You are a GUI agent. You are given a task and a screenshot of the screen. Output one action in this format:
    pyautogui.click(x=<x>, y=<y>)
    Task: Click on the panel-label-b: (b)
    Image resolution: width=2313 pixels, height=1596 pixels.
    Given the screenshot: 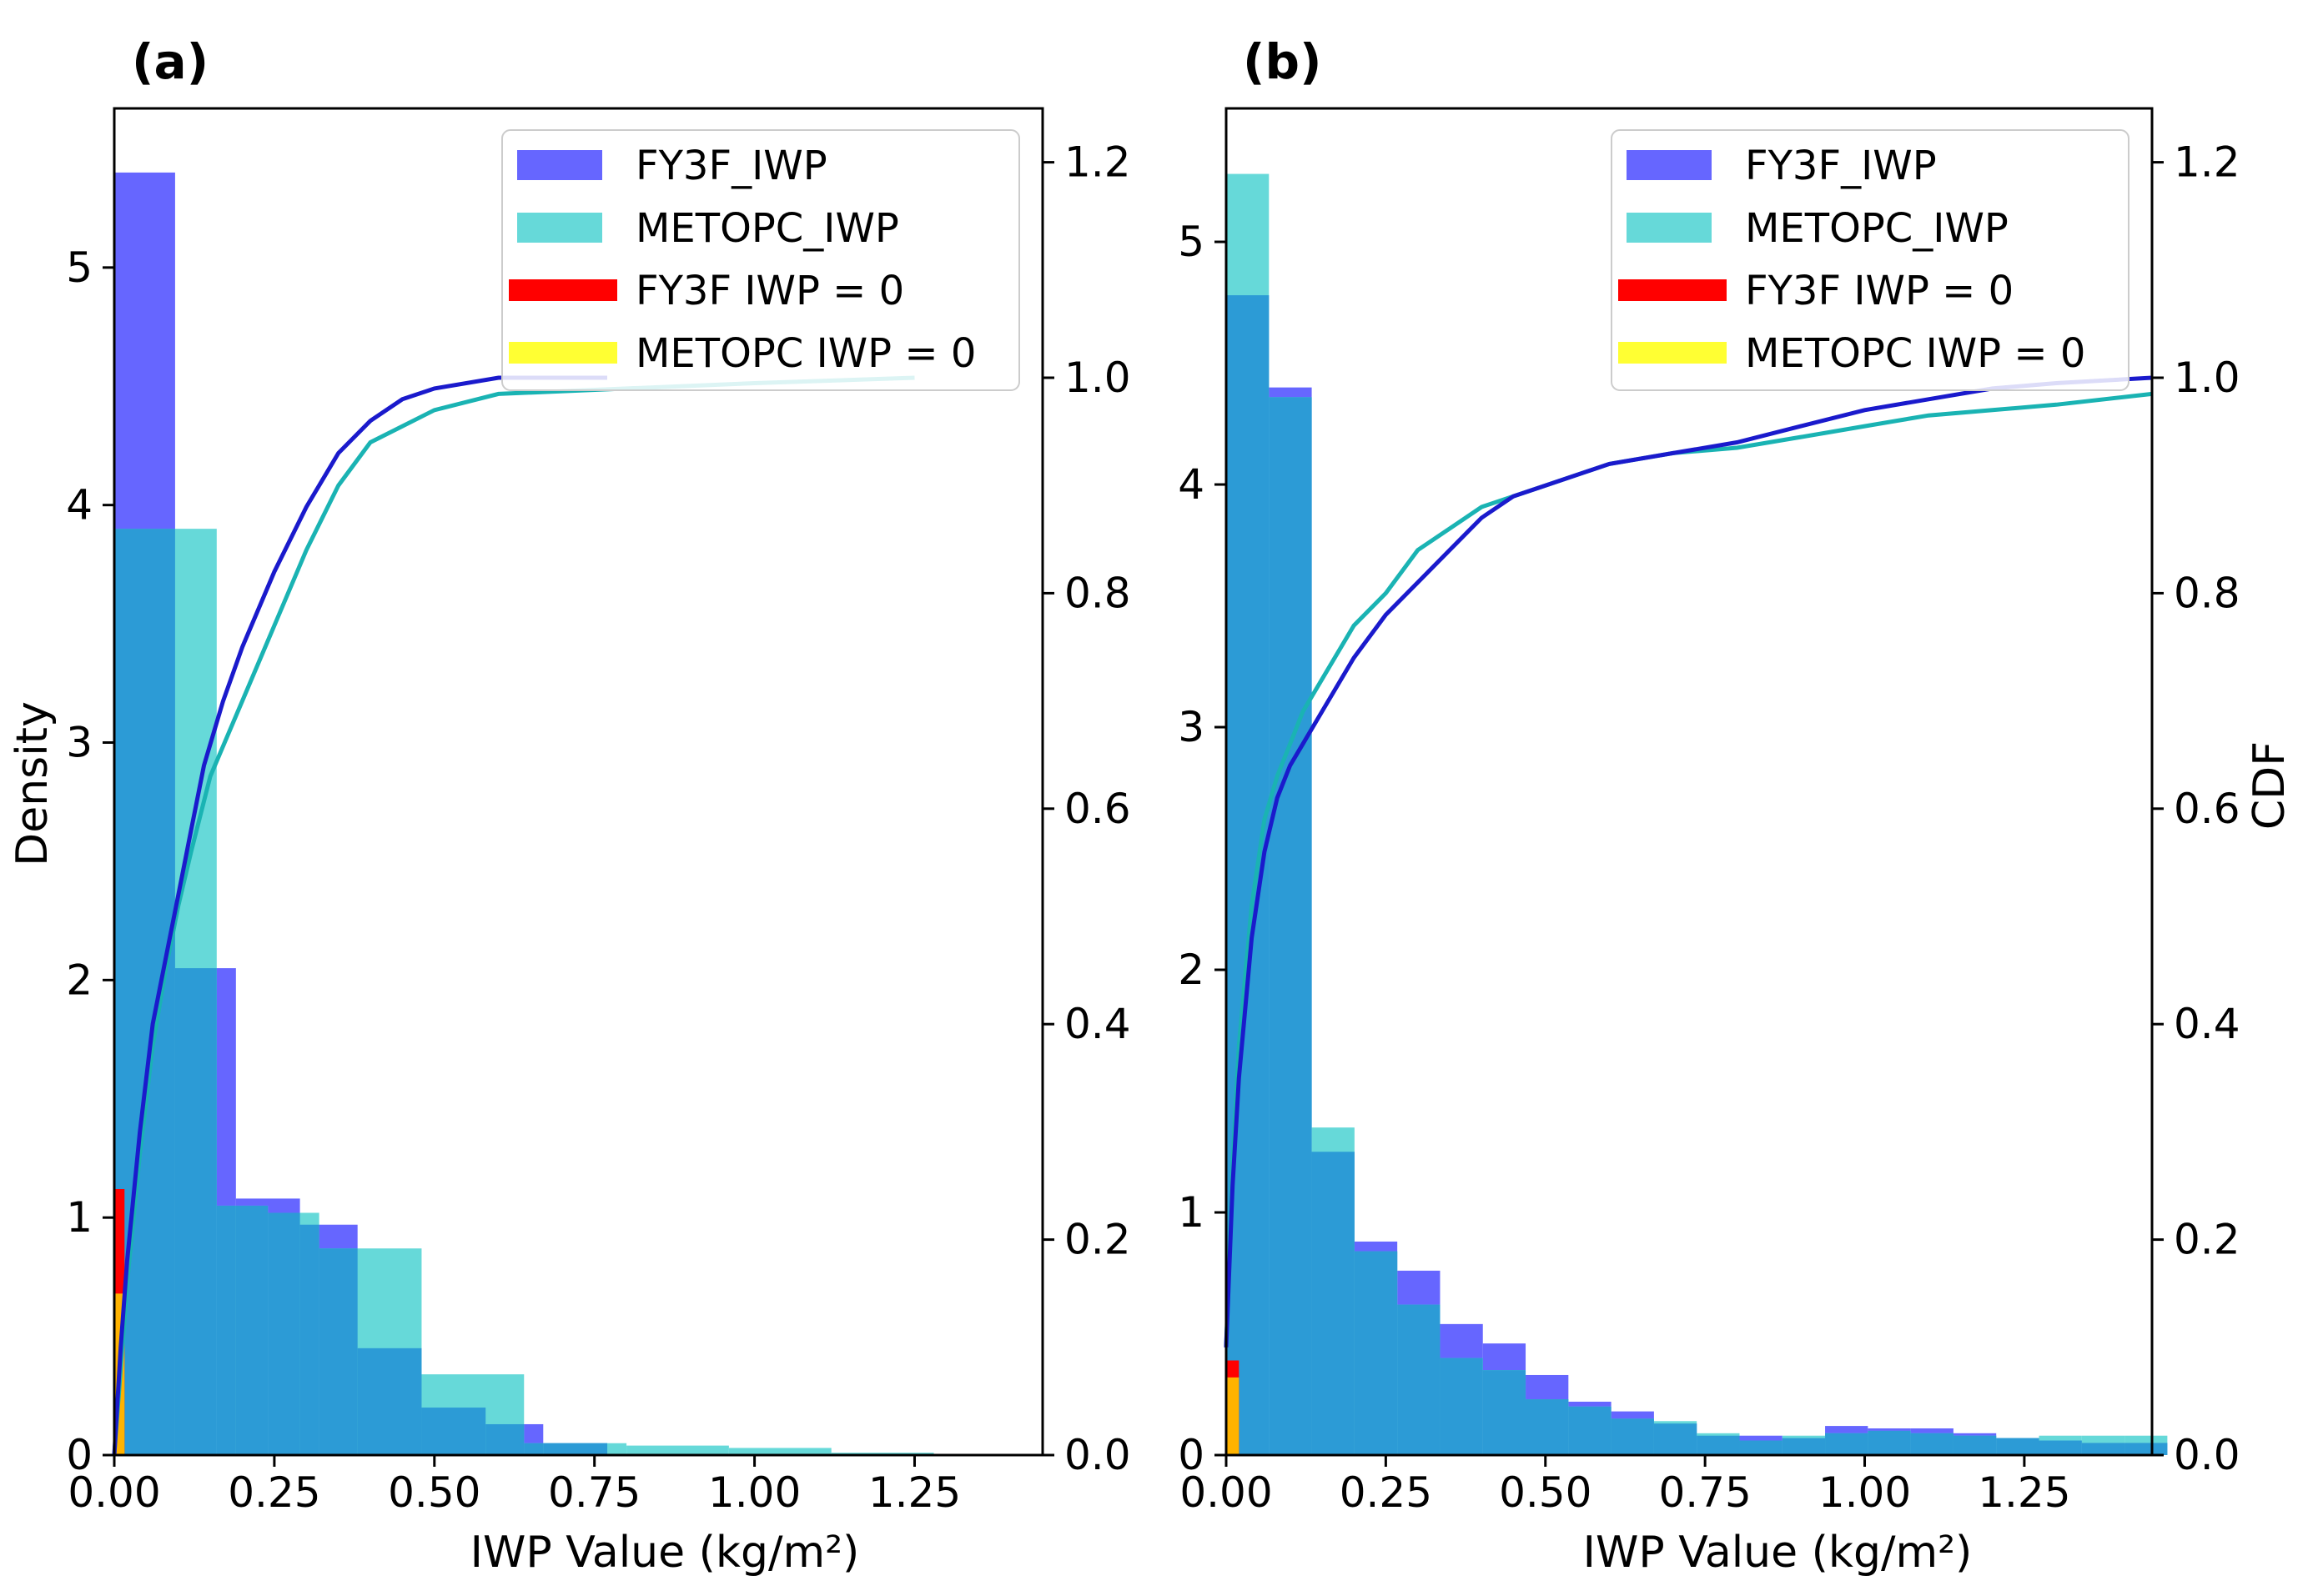 What is the action you would take?
    pyautogui.click(x=1283, y=61)
    